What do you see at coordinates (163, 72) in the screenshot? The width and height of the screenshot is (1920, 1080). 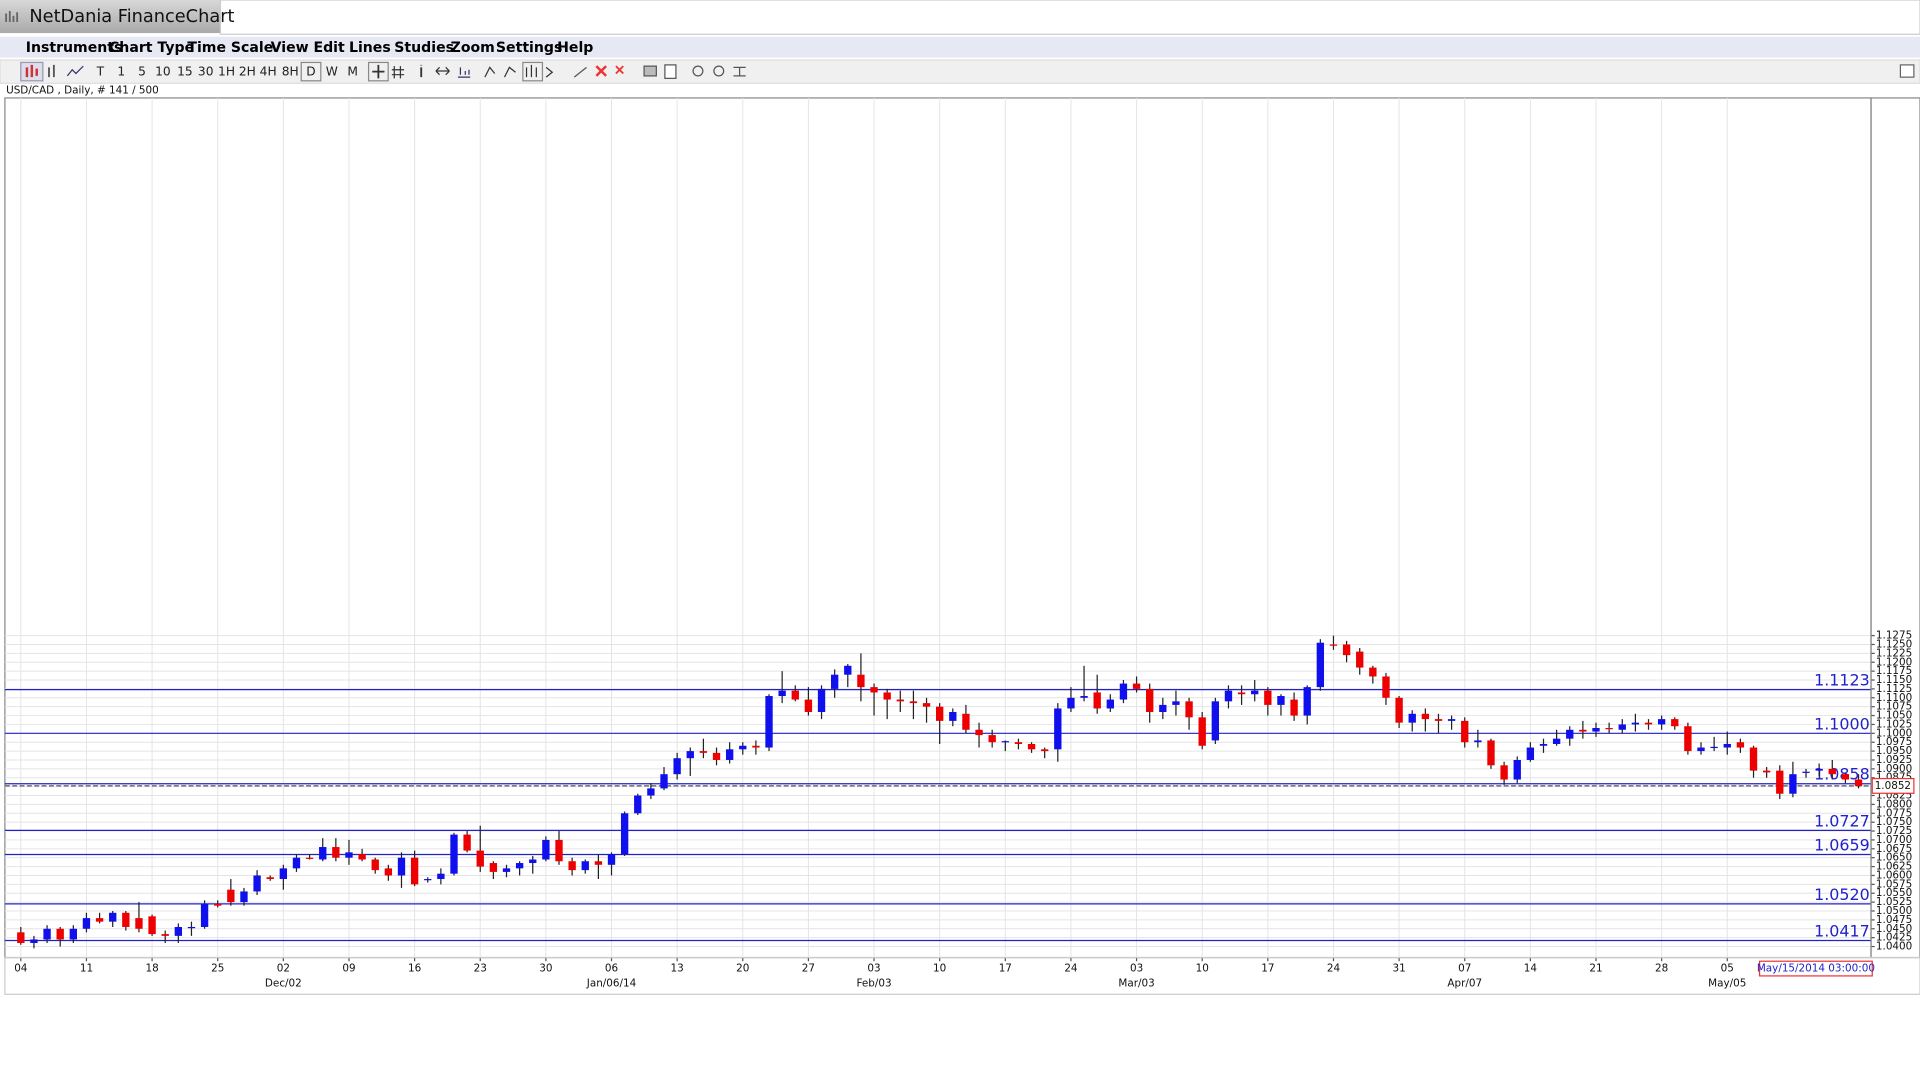 I see `timeframe-button: 10` at bounding box center [163, 72].